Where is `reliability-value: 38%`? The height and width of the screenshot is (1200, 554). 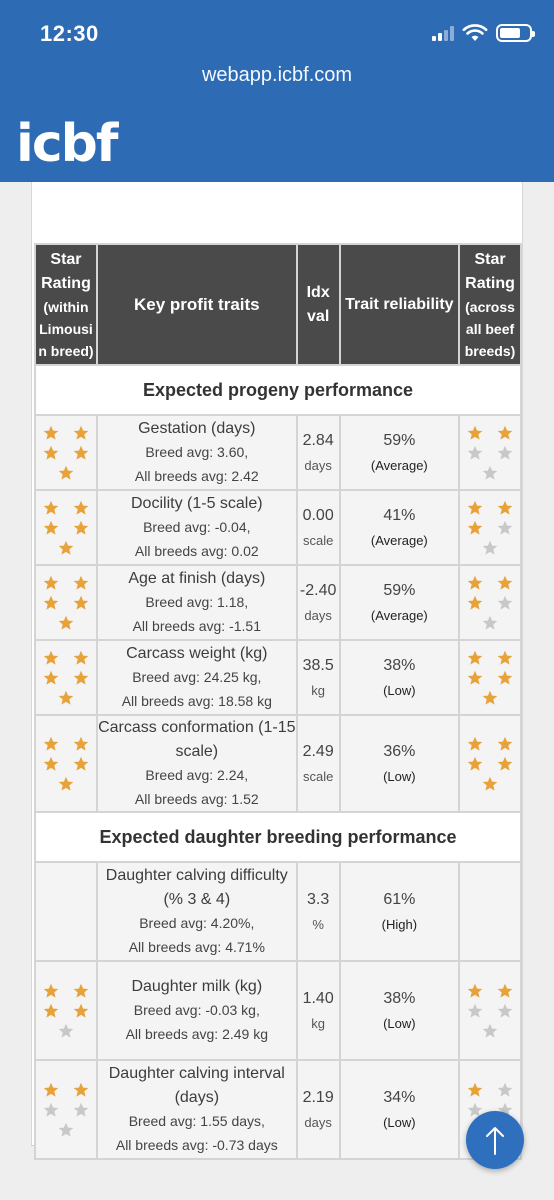 reliability-value: 38% is located at coordinates (399, 998).